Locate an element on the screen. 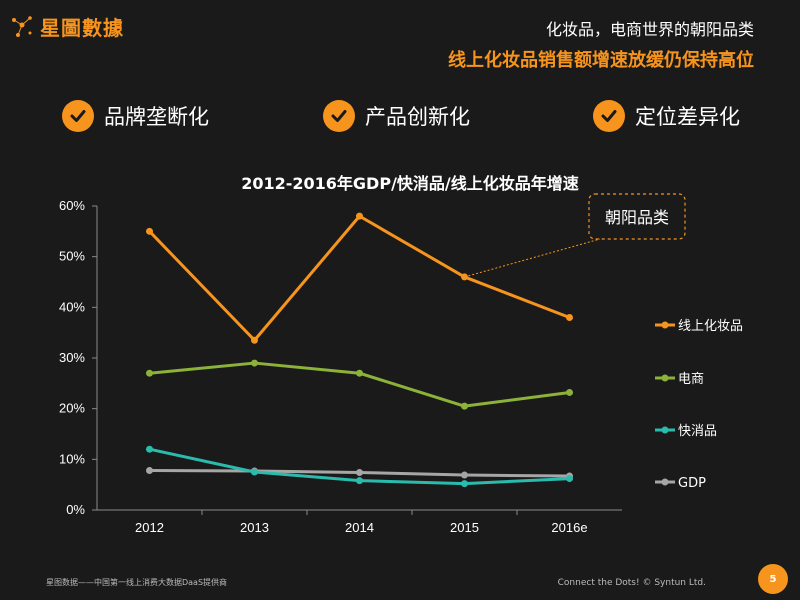  legend-label: 电商 is located at coordinates (691, 379).